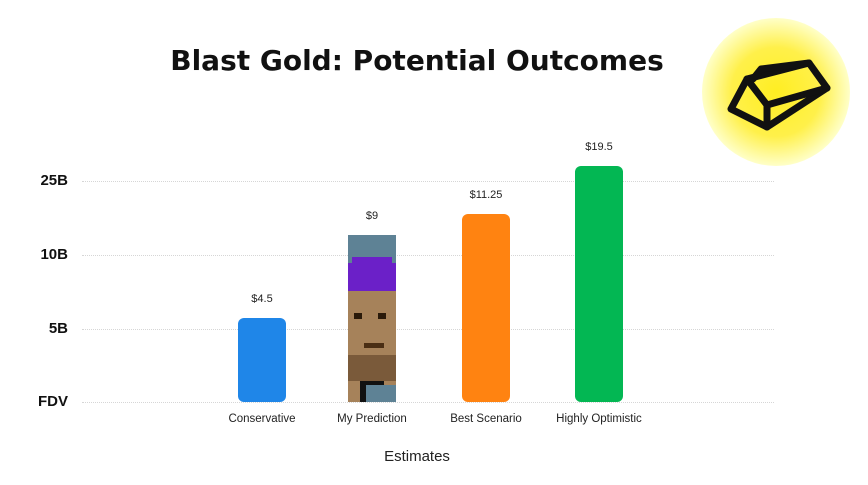 This screenshot has height=485, width=868. Describe the element at coordinates (372, 419) in the screenshot. I see `x-tick-label: My Prediction` at that location.